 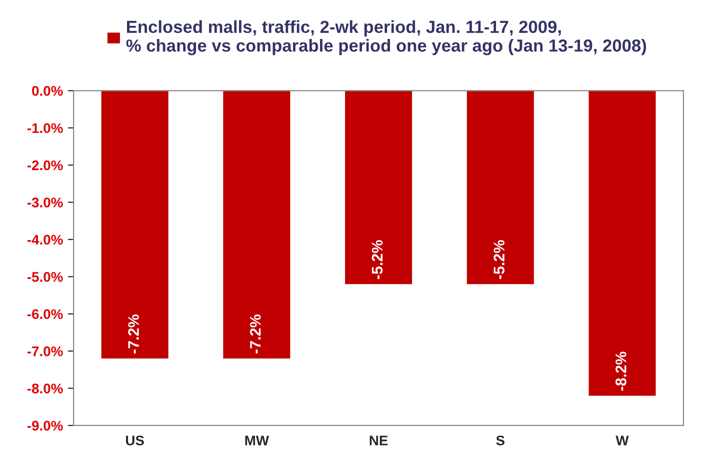 What do you see at coordinates (500, 441) in the screenshot?
I see `x-tick-label: S` at bounding box center [500, 441].